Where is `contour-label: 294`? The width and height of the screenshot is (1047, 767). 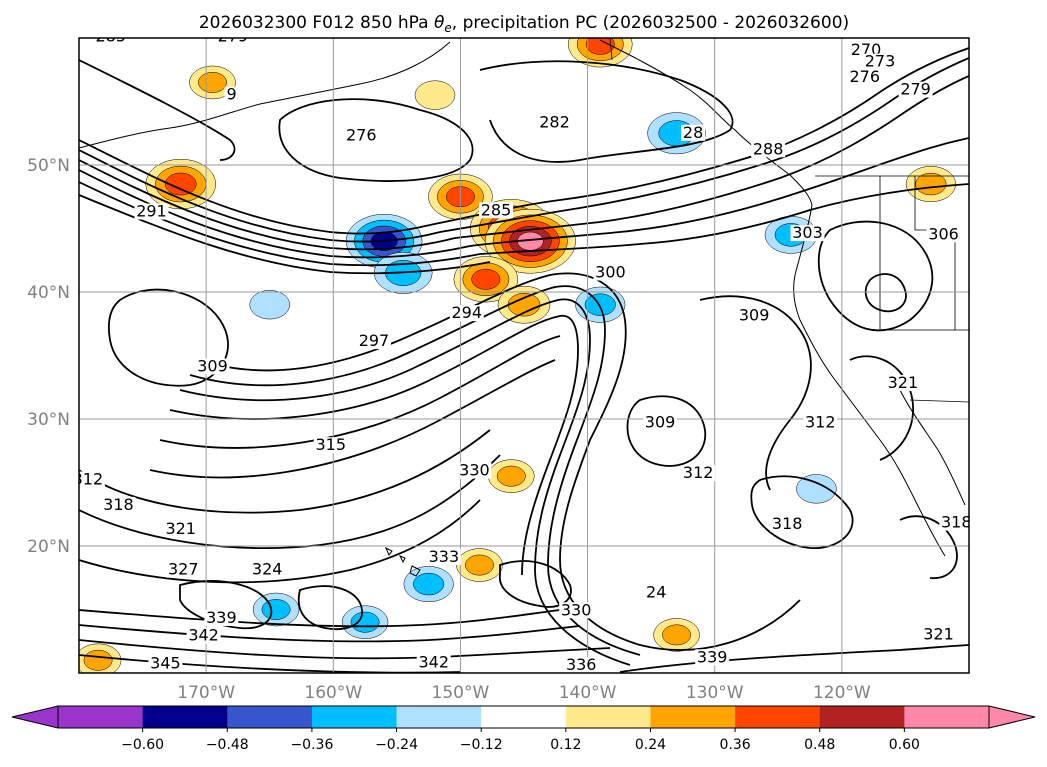 contour-label: 294 is located at coordinates (467, 312).